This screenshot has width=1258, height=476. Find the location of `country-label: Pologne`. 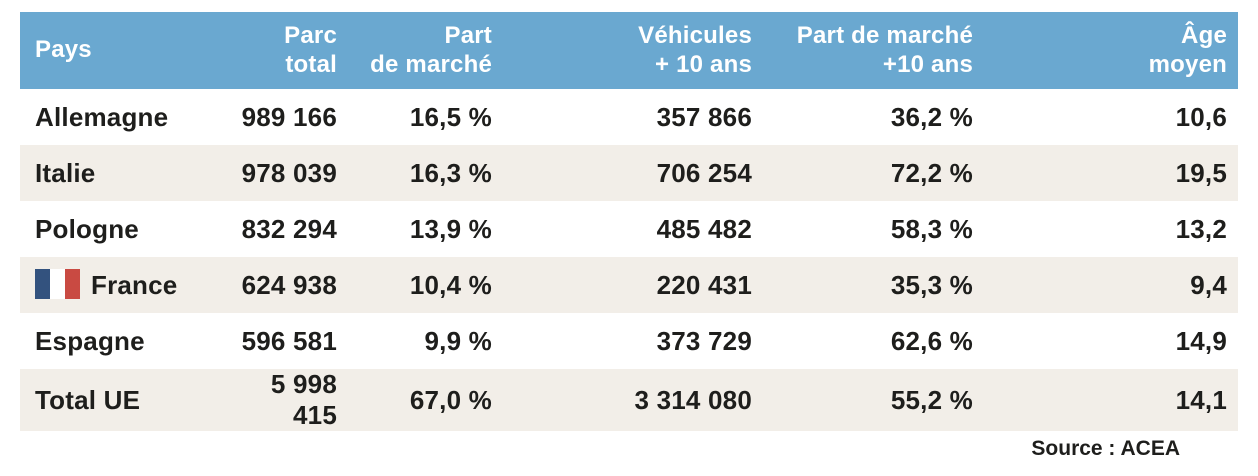

country-label: Pologne is located at coordinates (87, 228).